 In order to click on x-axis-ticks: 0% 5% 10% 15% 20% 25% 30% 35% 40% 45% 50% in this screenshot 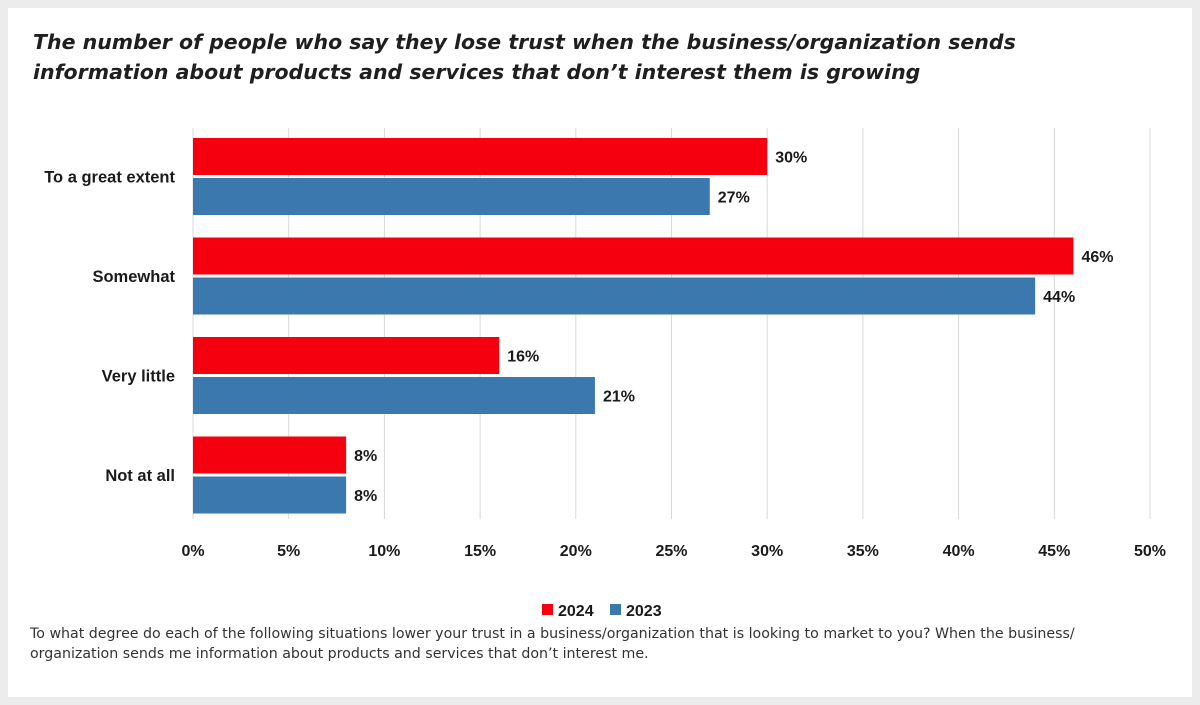, I will do `click(673, 551)`.